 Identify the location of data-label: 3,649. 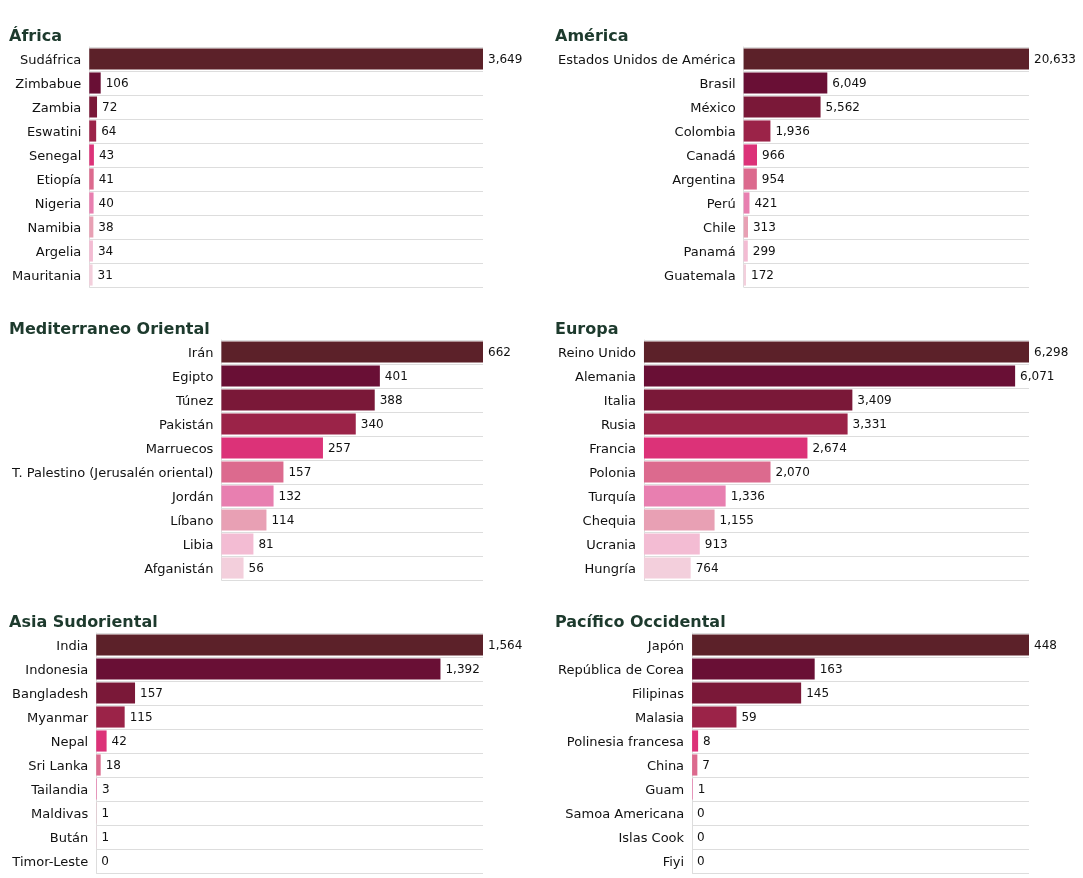
(505, 59).